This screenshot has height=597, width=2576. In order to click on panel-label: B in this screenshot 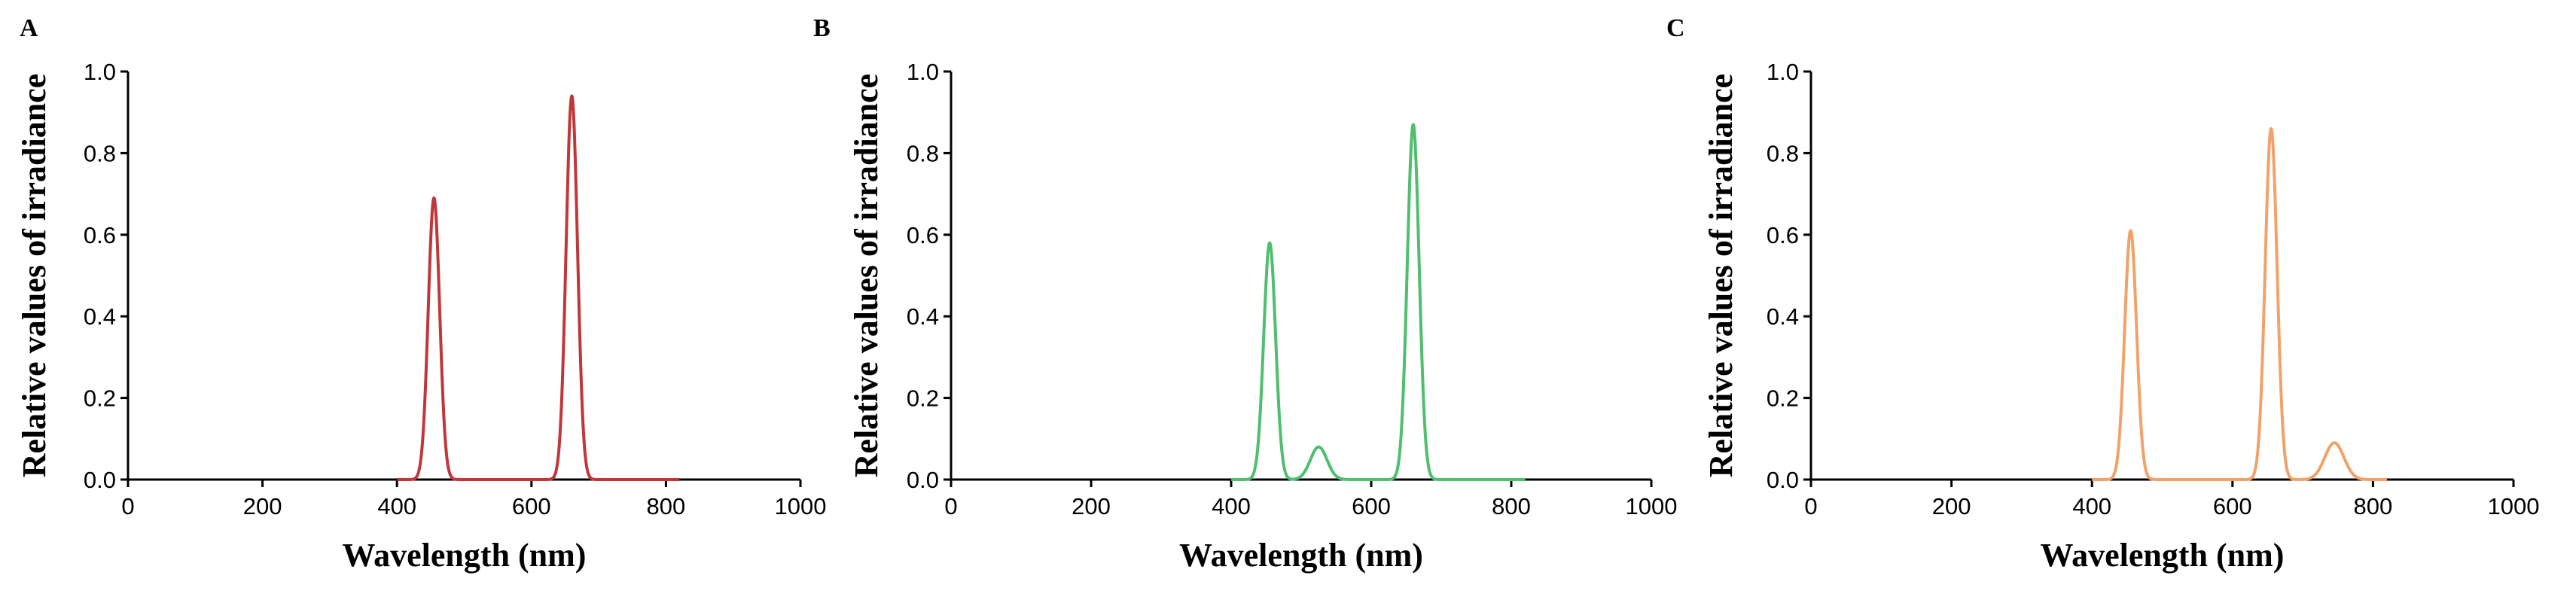, I will do `click(822, 28)`.